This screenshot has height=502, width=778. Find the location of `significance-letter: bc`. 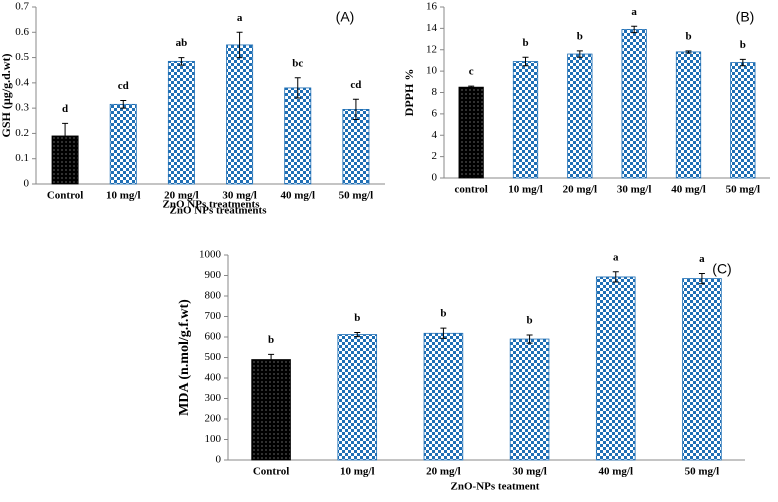

significance-letter: bc is located at coordinates (297, 63).